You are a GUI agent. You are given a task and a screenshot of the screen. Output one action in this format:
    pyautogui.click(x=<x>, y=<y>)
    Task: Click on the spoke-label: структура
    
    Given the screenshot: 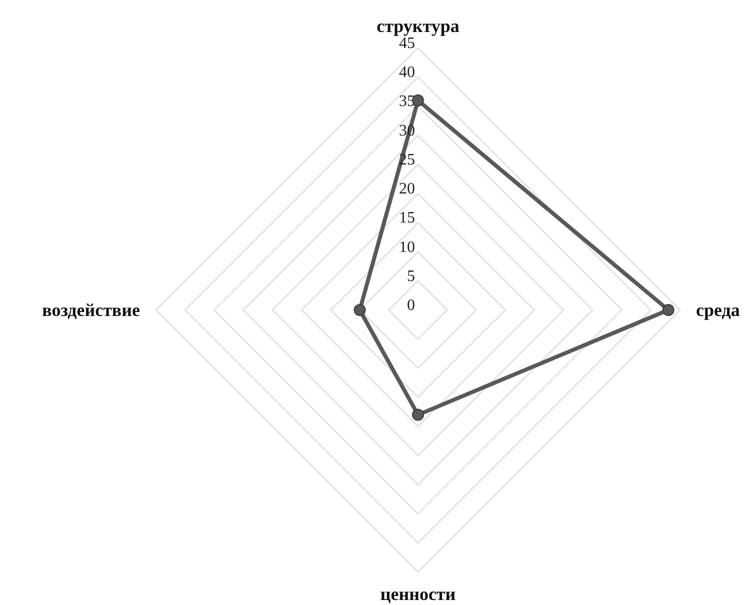 What is the action you would take?
    pyautogui.click(x=418, y=26)
    